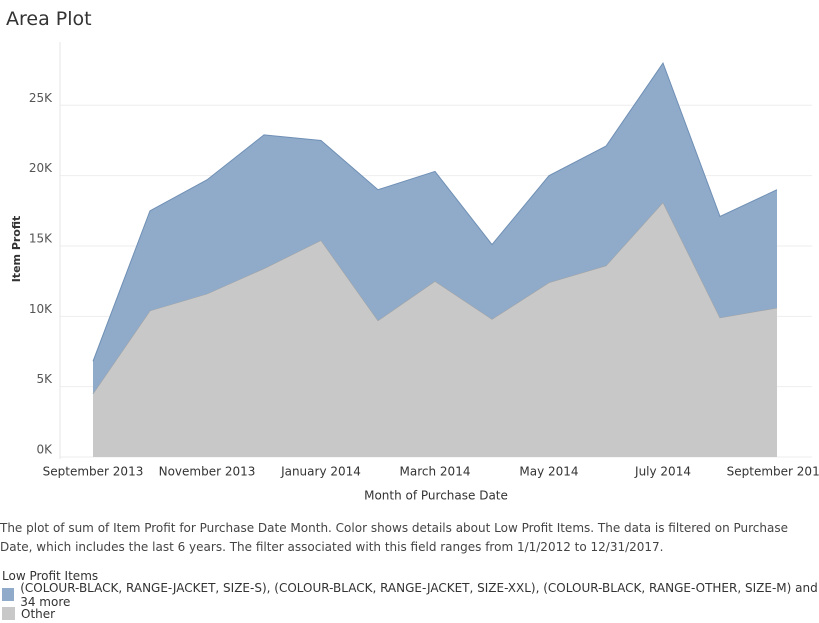 The image size is (819, 623). Describe the element at coordinates (436, 496) in the screenshot. I see `x-axis-label: Month of Purchase Date` at that location.